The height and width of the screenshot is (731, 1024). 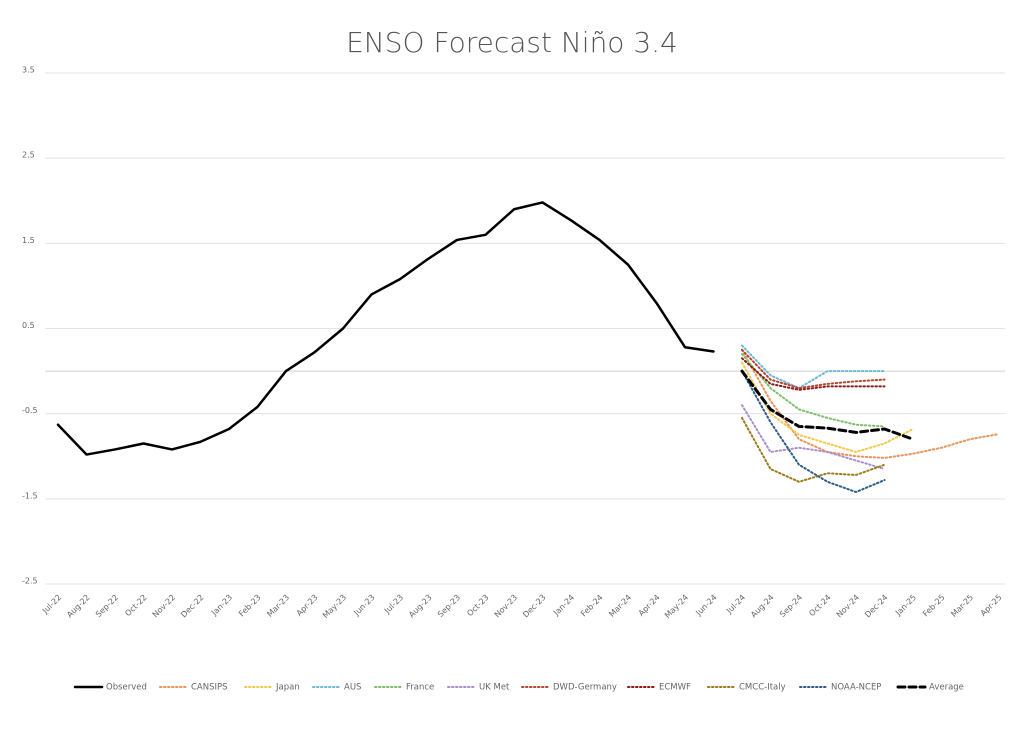 What do you see at coordinates (420, 606) in the screenshot?
I see `x-tick-label: Aug-23` at bounding box center [420, 606].